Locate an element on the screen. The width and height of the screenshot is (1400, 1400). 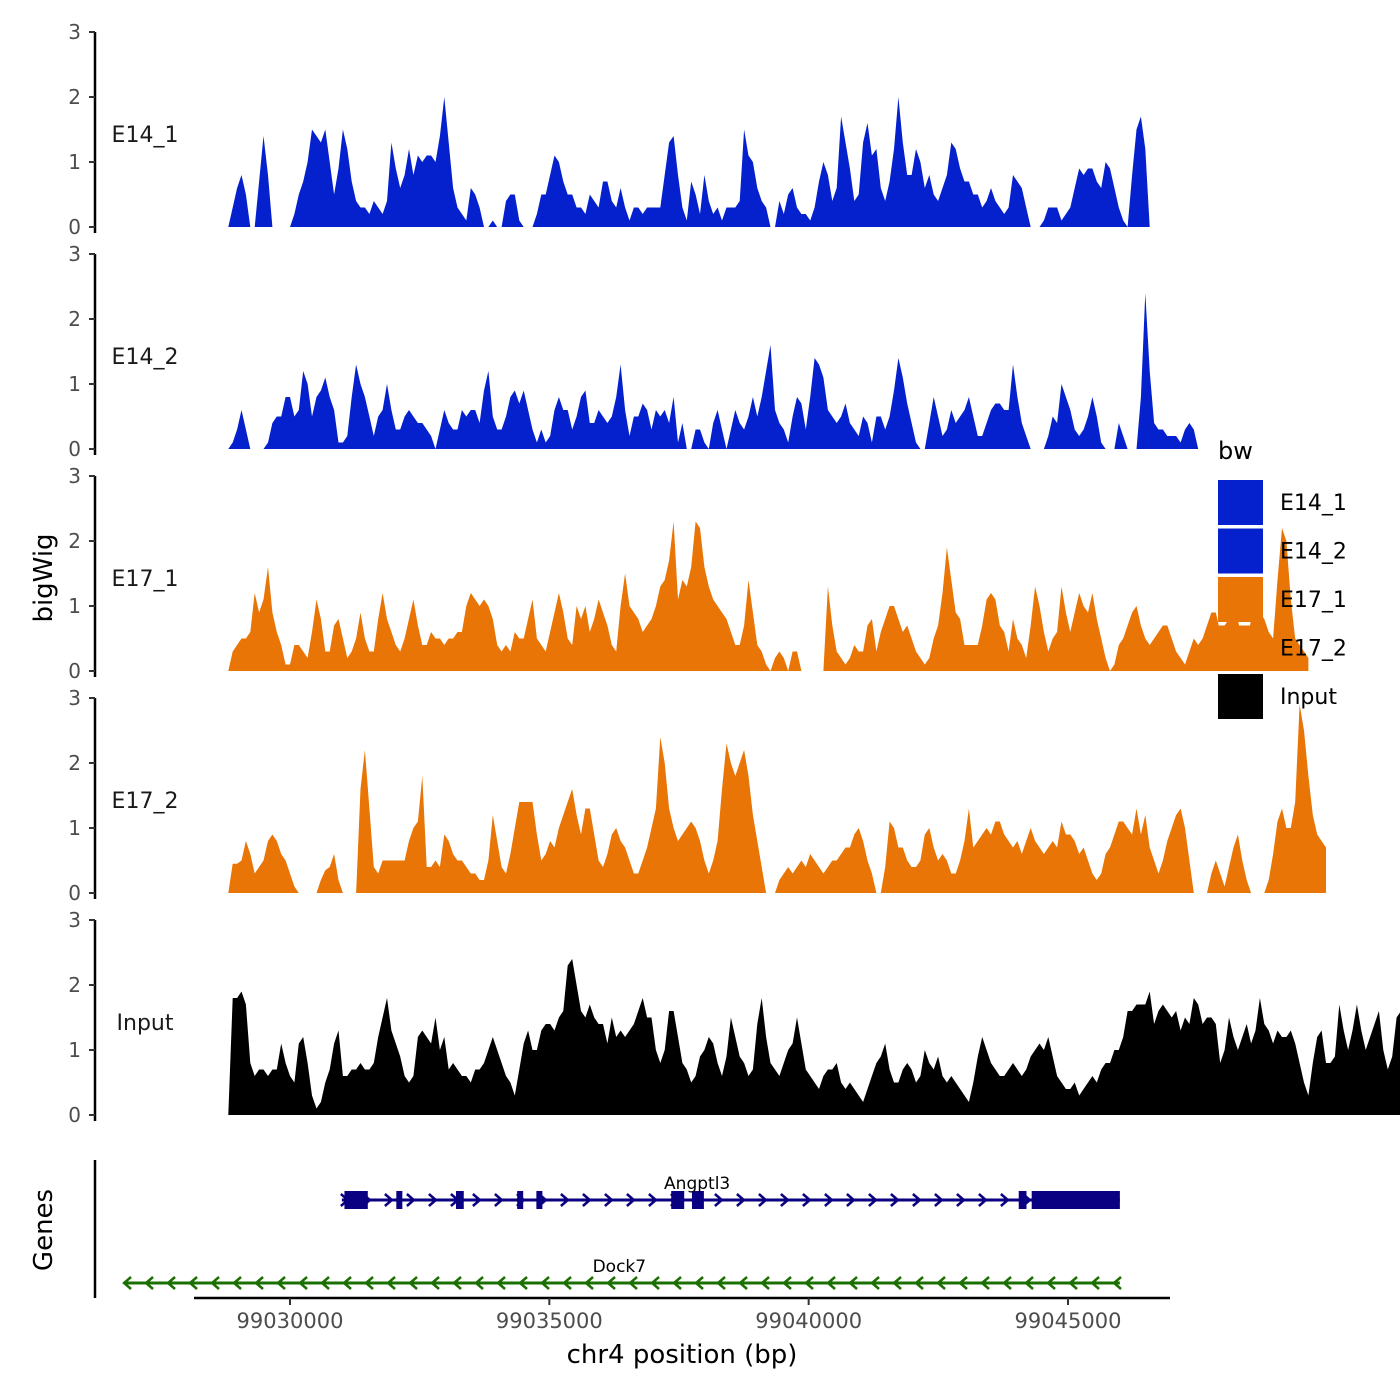
track-E17_1: 0 1 2 3 E17_1 is located at coordinates (688, 573).